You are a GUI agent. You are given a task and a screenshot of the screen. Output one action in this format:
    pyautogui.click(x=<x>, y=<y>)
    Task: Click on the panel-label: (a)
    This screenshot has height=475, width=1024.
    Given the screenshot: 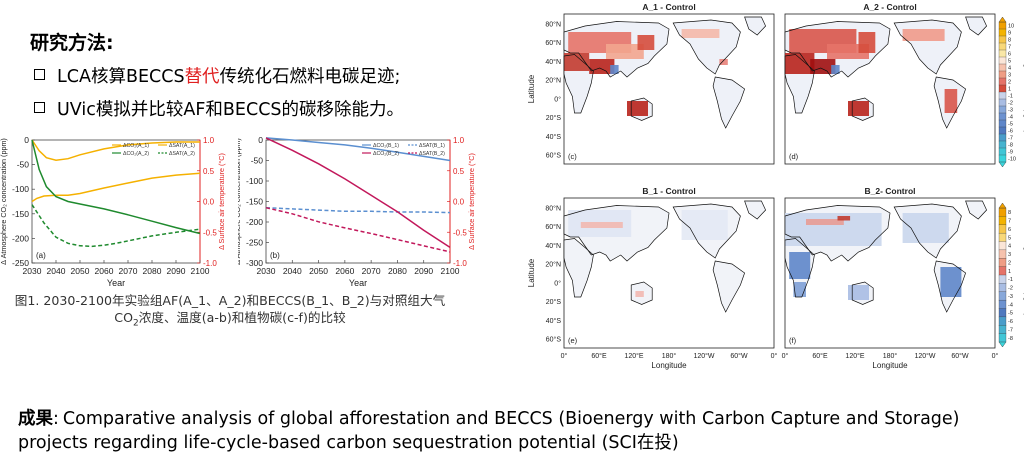 What is the action you would take?
    pyautogui.click(x=41, y=255)
    